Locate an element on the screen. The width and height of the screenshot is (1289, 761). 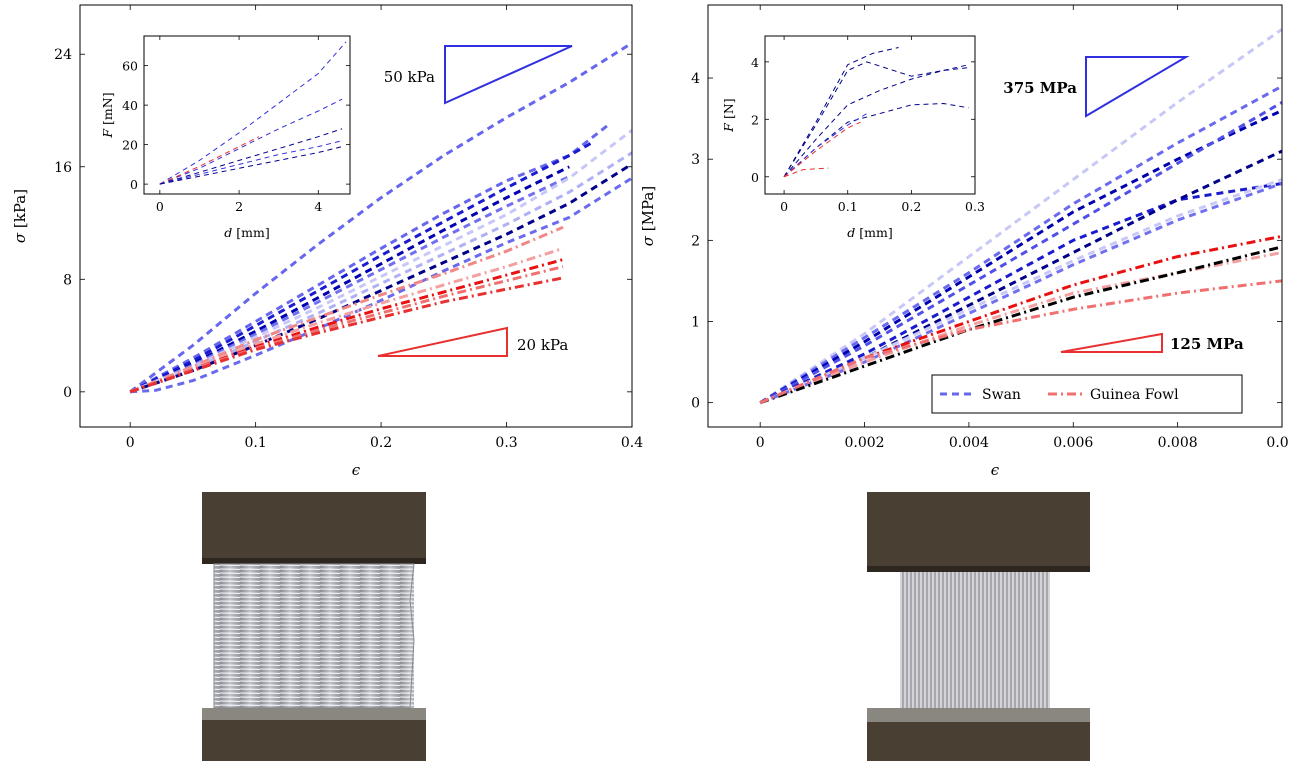
x-tick-label: 0.01 is located at coordinates (1277, 443).